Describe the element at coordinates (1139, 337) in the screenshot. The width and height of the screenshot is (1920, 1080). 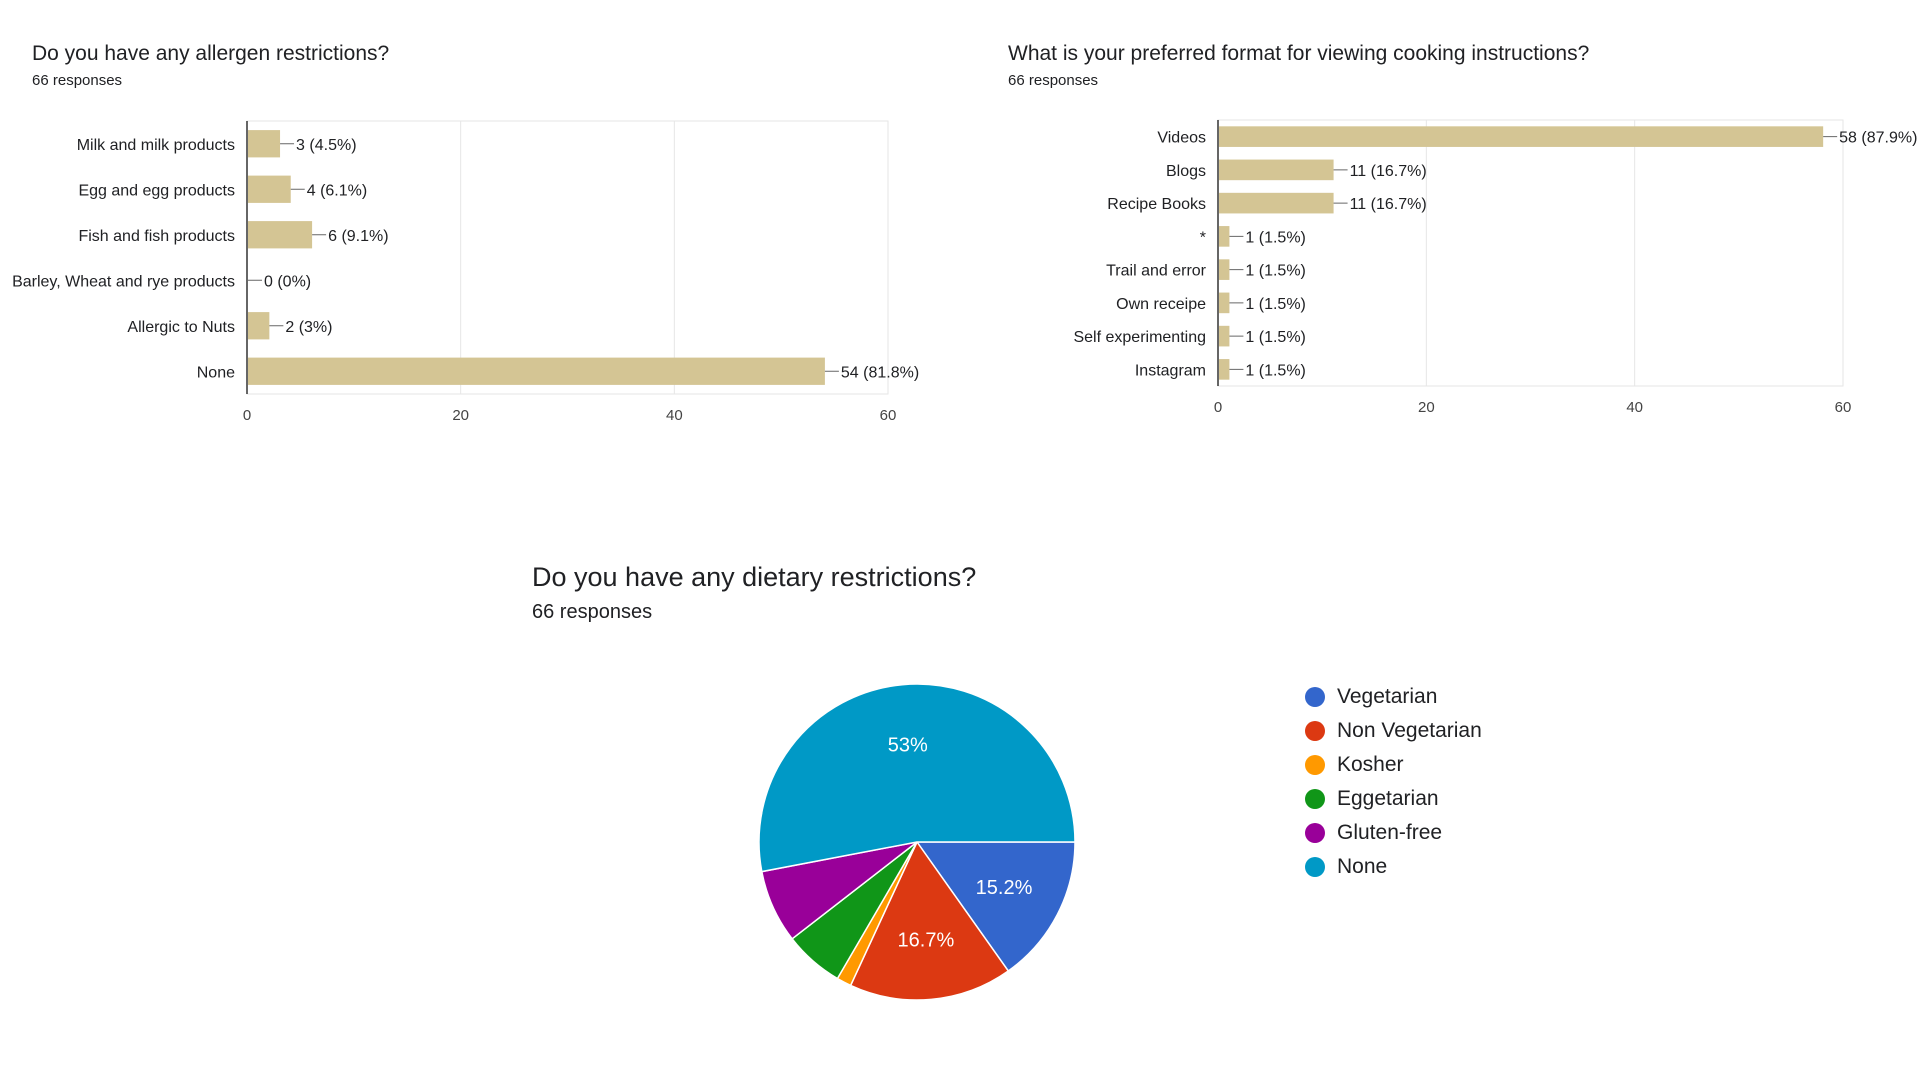
I see `format-category-label: Self experimenting` at that location.